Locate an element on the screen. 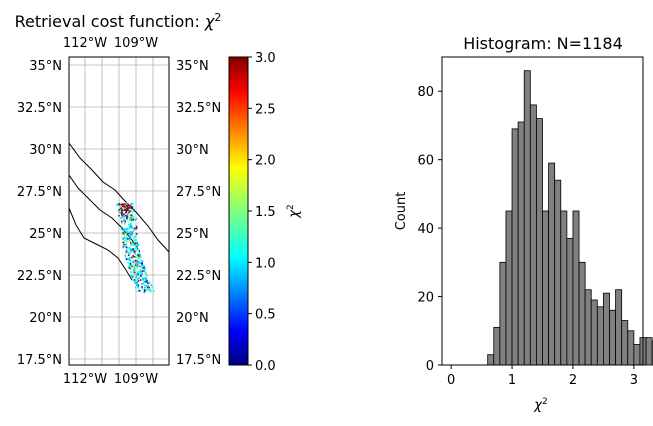 This screenshot has width=653, height=426. lat-tick-left: 27.5°N is located at coordinates (39, 192).